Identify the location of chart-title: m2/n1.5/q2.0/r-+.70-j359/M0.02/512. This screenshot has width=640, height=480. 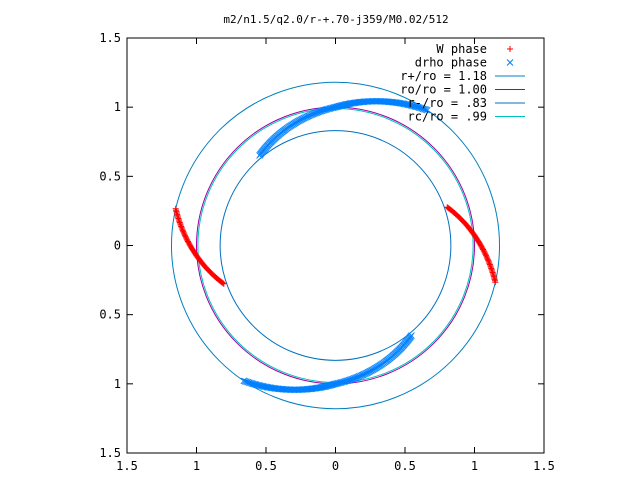
(335, 19).